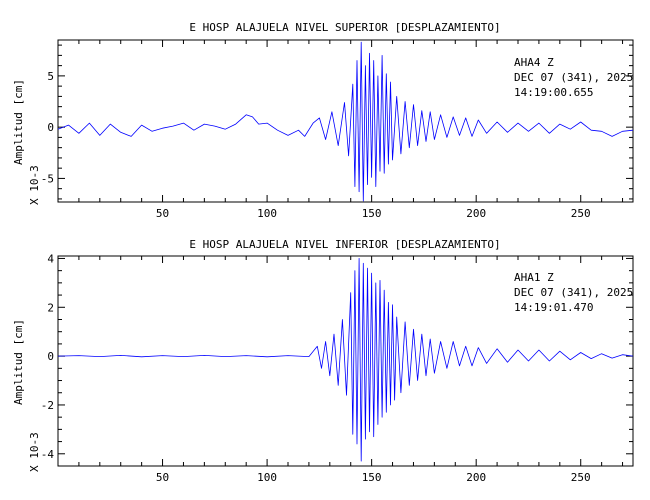  I want to click on bottom-panel-date: DEC 07 (341), 2025, so click(573, 292).